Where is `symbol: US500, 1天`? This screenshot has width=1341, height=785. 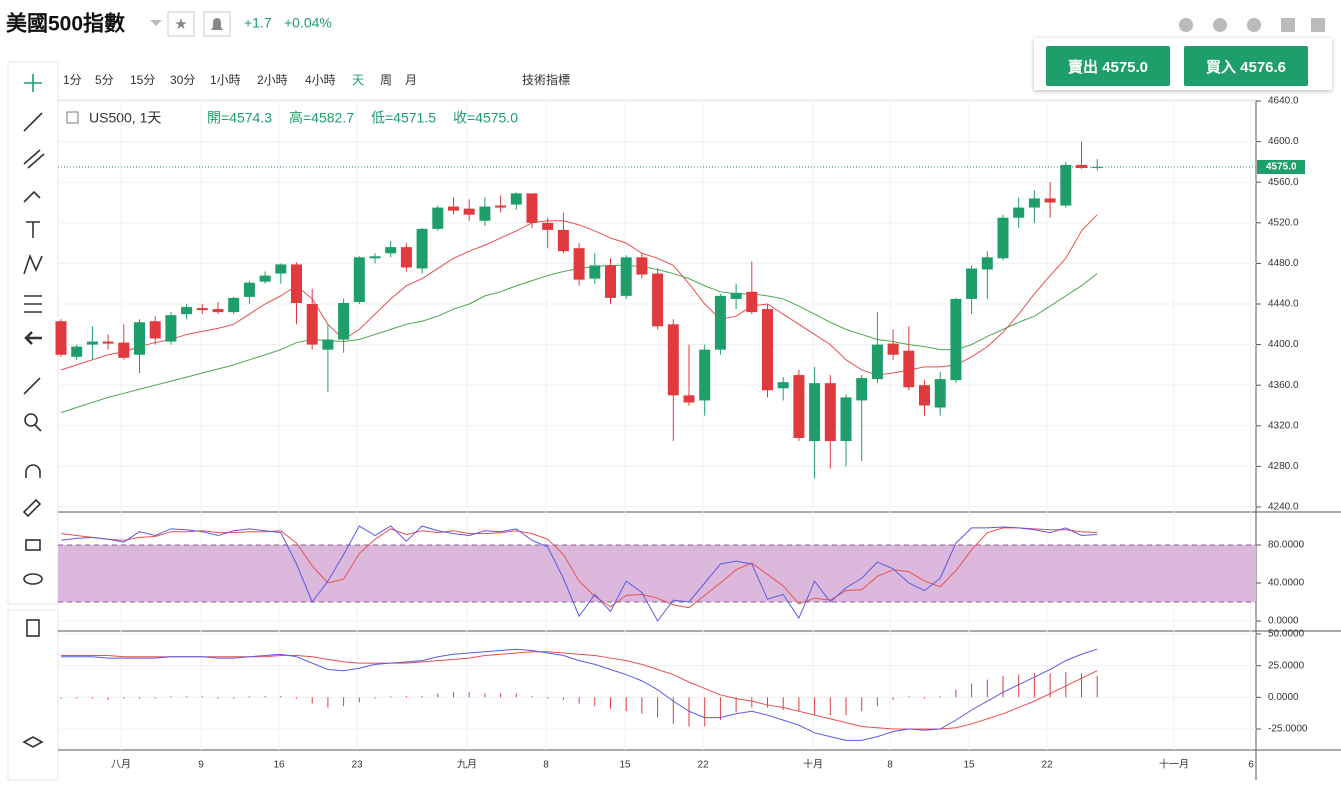 symbol: US500, 1天 is located at coordinates (125, 118).